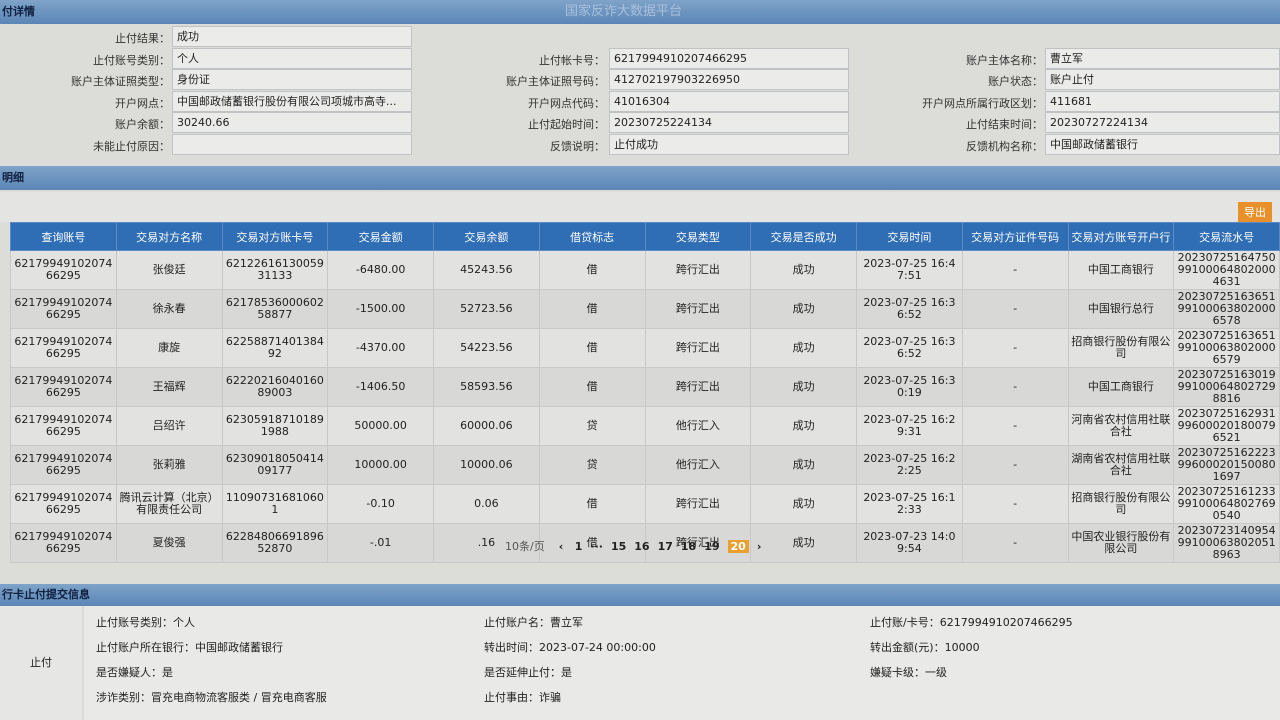  What do you see at coordinates (169, 270) in the screenshot?
I see `cell: 张俊廷` at bounding box center [169, 270].